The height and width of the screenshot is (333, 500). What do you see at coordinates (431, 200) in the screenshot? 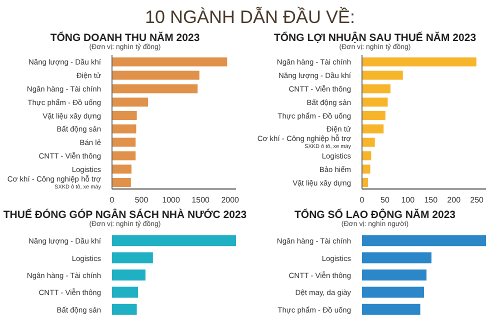
I see `x-tick-label: 150` at bounding box center [431, 200].